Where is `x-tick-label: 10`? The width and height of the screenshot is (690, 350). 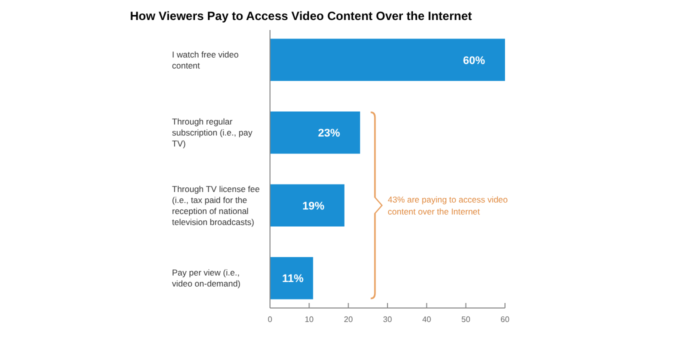
x-tick-label: 10 is located at coordinates (309, 319).